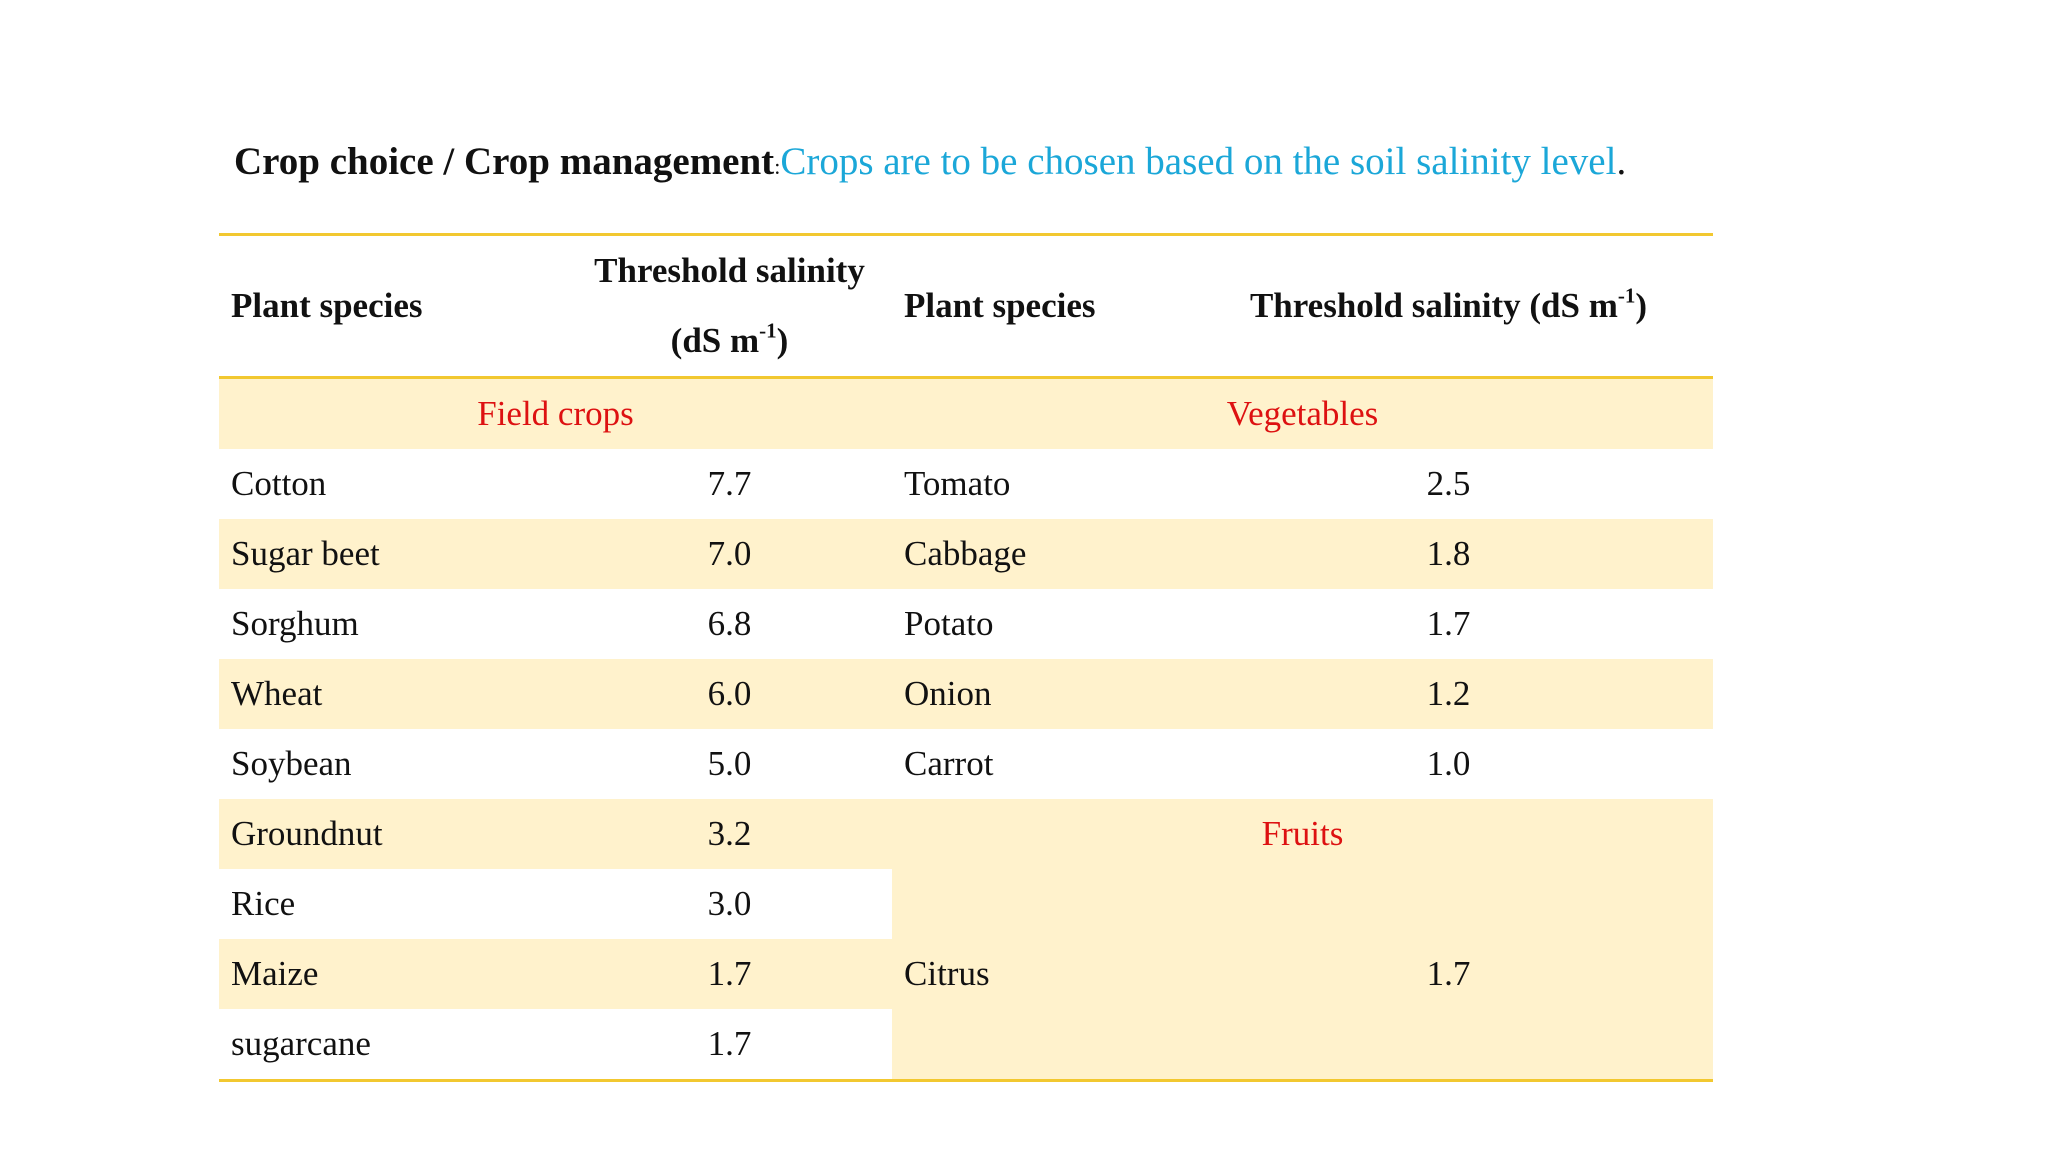 The image size is (2048, 1152). What do you see at coordinates (393, 834) in the screenshot?
I see `crop-name: Groundnut` at bounding box center [393, 834].